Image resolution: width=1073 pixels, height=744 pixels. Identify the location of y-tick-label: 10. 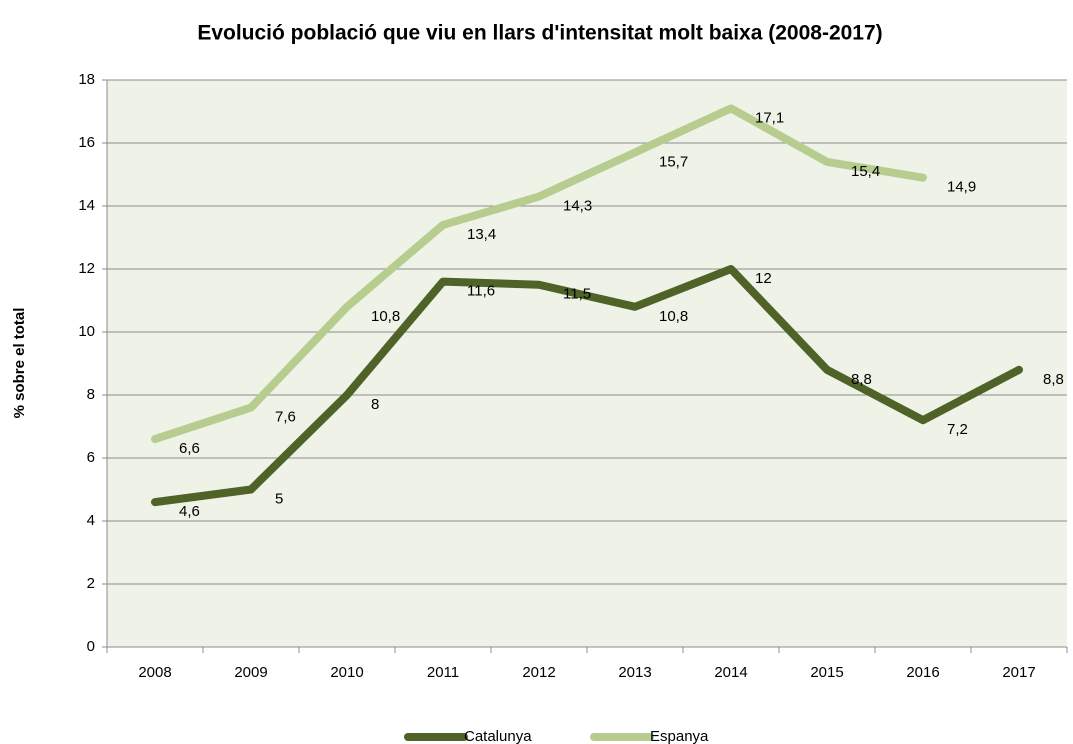
(86, 331).